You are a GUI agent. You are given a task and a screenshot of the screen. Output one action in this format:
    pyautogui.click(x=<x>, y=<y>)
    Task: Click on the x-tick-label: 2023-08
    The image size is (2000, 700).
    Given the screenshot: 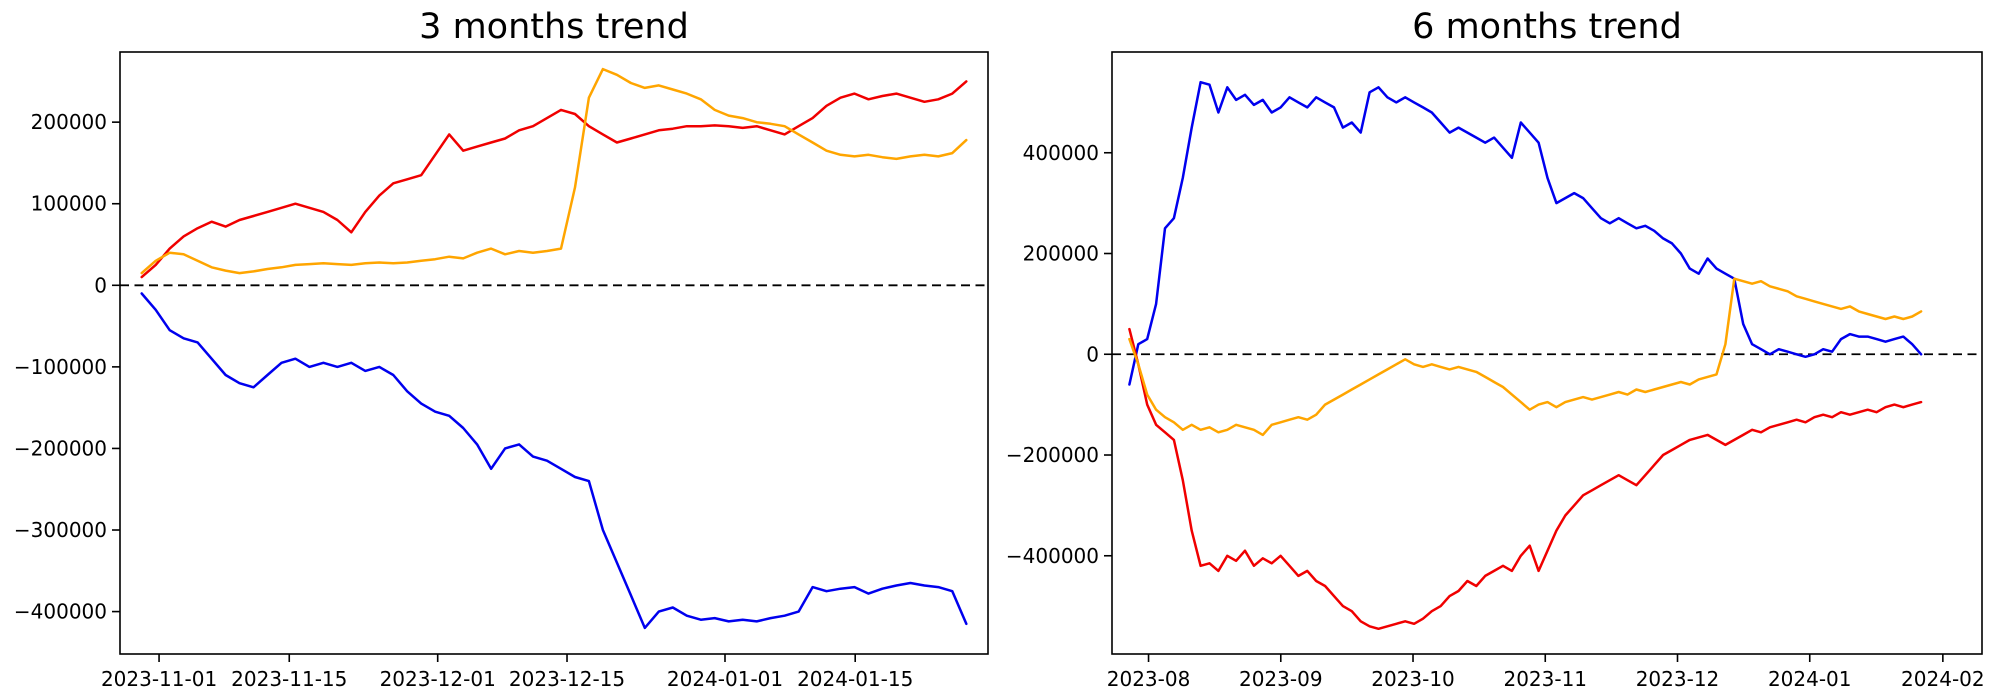 What is the action you would take?
    pyautogui.click(x=1149, y=679)
    